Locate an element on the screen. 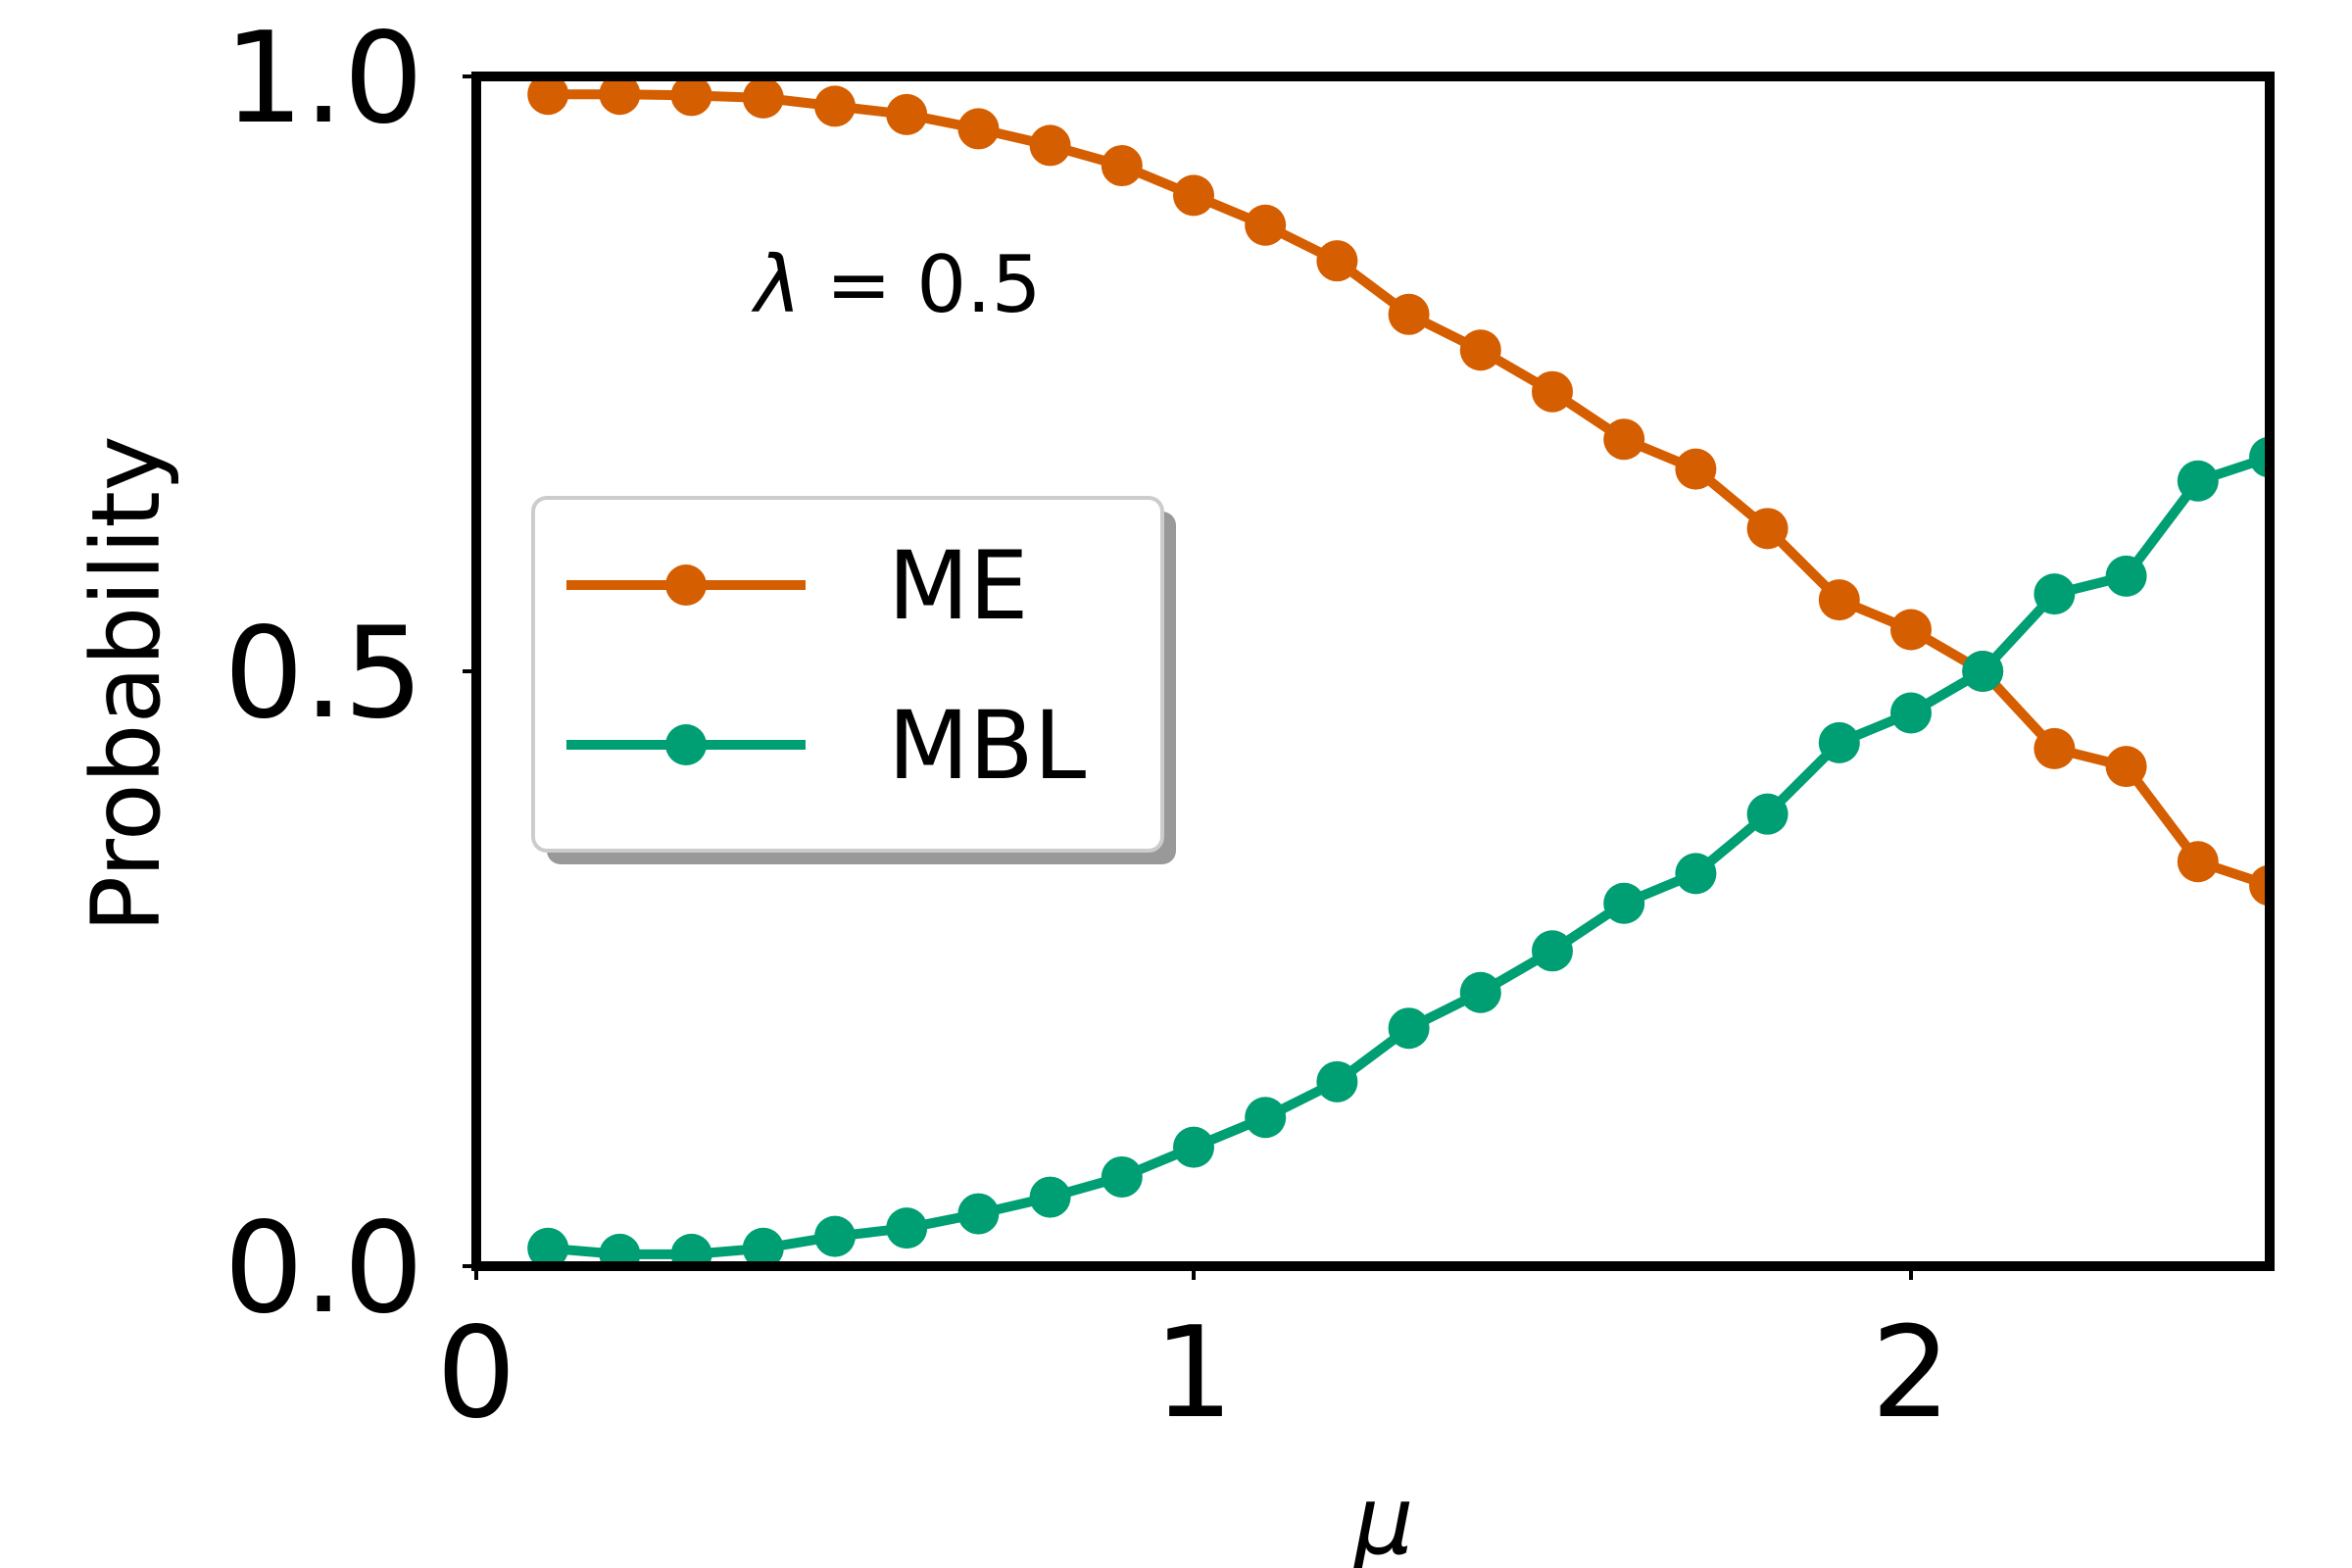 Image resolution: width=2352 pixels, height=1568 pixels. legend-label: ME is located at coordinates (958, 586).